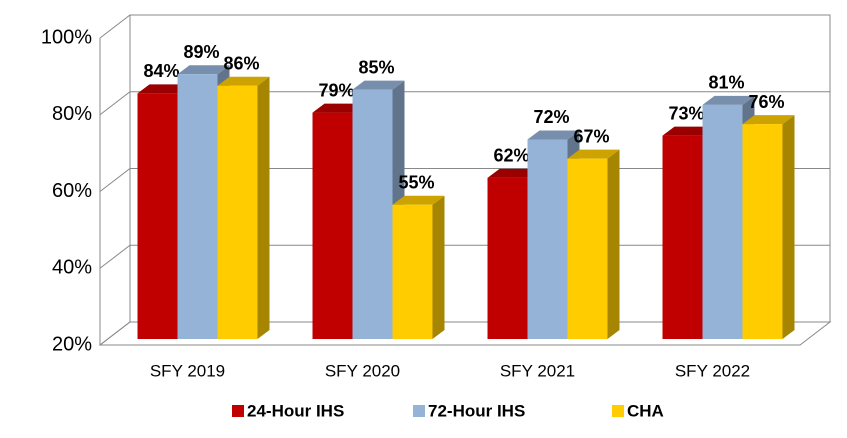  What do you see at coordinates (72, 191) in the screenshot?
I see `y-tick-label: 60%` at bounding box center [72, 191].